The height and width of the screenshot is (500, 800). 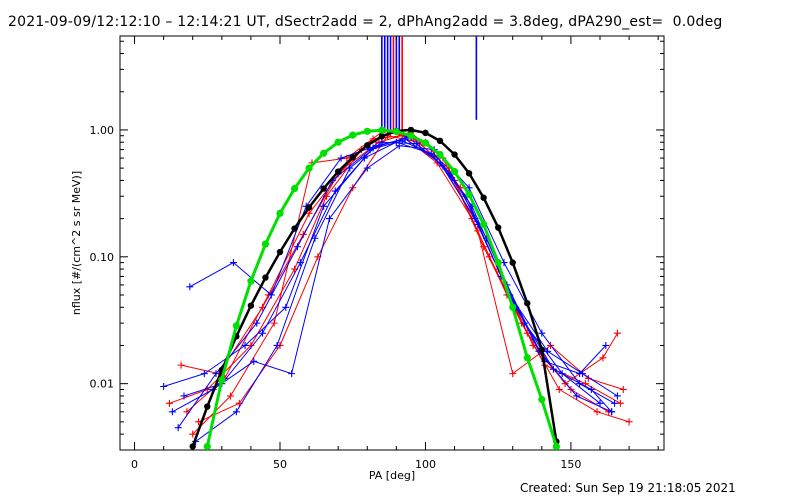 I want to click on x-tick-label: 150, so click(x=570, y=464).